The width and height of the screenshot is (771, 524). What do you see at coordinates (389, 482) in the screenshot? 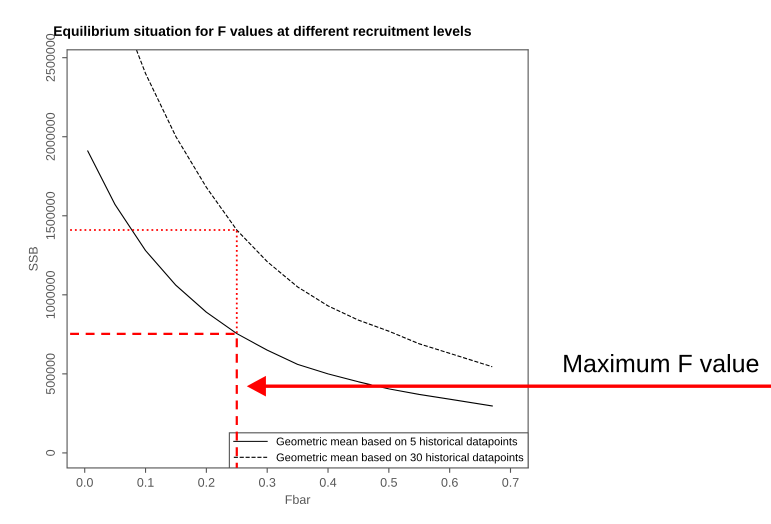
I see `x-tick-label: 0.5` at bounding box center [389, 482].